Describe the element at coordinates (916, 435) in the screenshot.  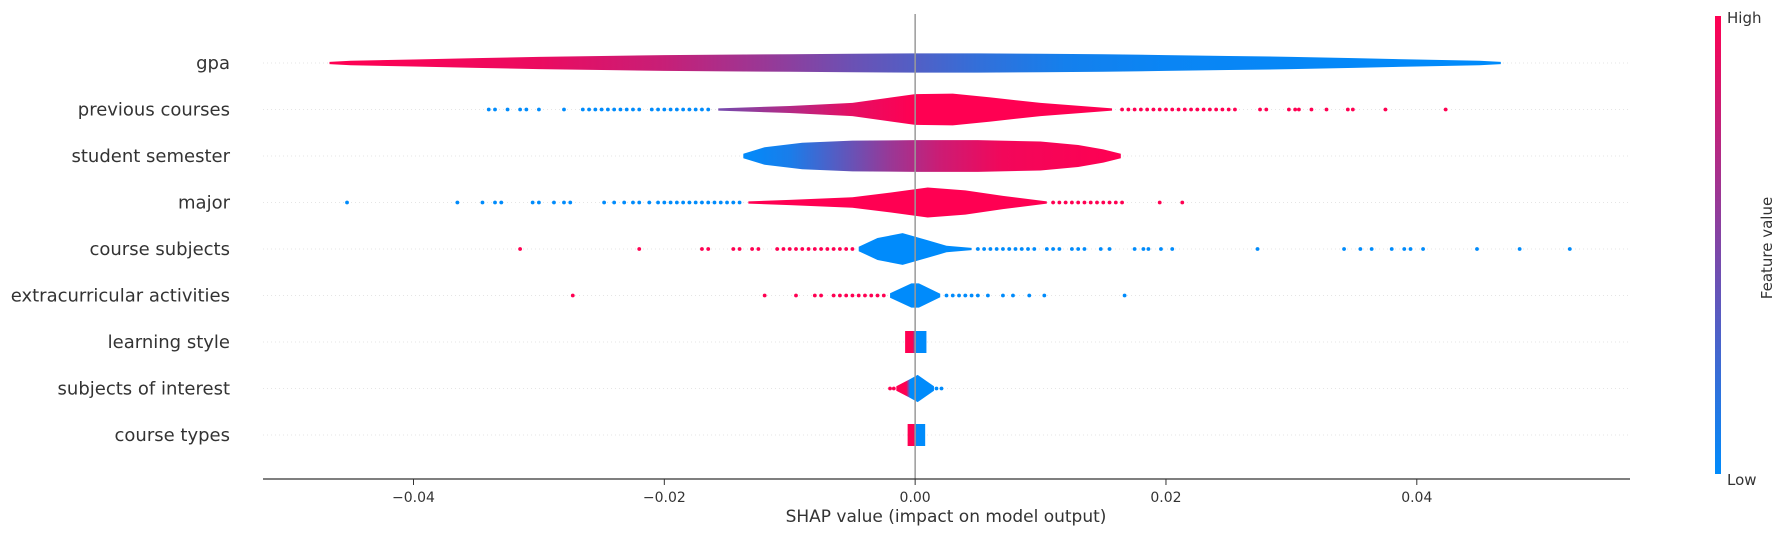
I see `violin-course-types` at that location.